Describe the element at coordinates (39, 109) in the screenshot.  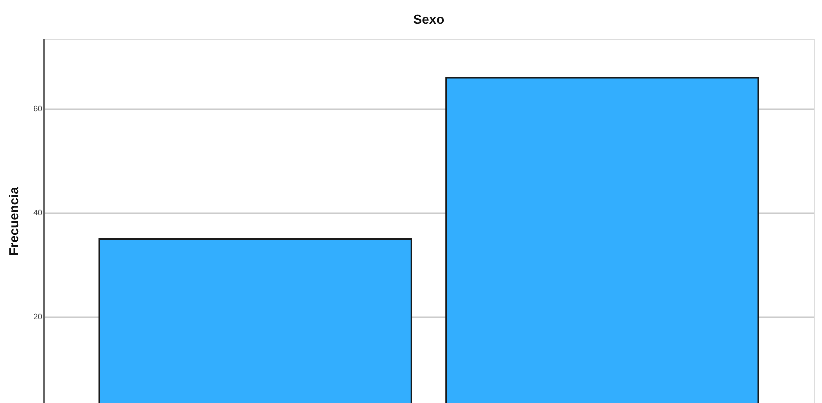
I see `y-tick-label: 60` at that location.